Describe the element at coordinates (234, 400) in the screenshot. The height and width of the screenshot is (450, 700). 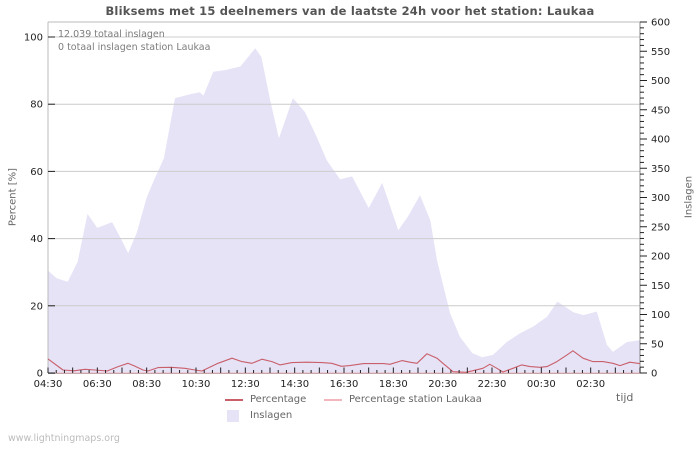
I see `legend-swatch-percentage` at that location.